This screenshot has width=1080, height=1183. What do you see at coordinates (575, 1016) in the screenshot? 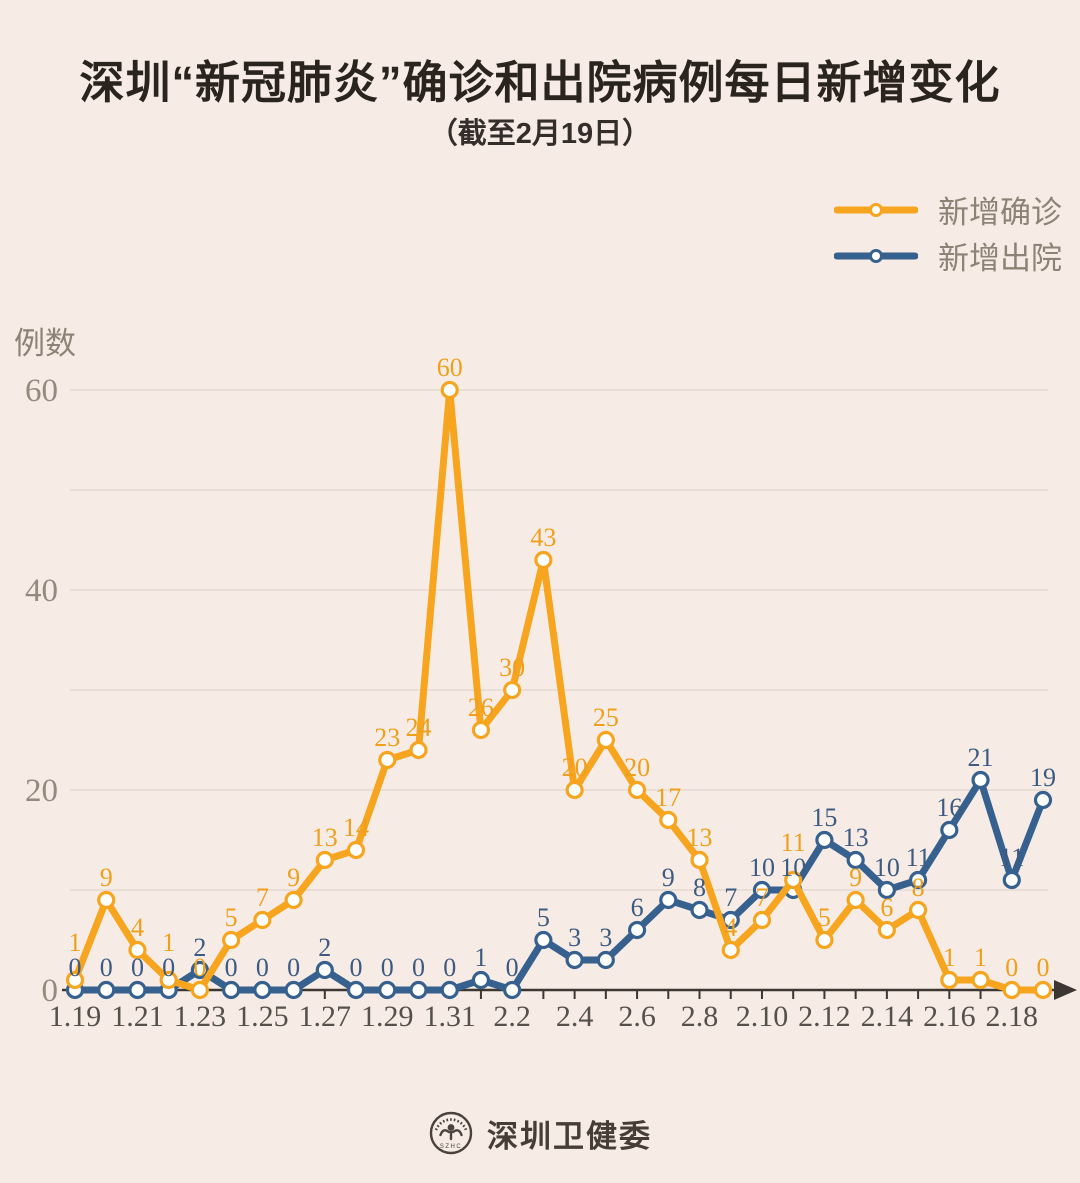
I see `svg-text: 2.4` at bounding box center [575, 1016].